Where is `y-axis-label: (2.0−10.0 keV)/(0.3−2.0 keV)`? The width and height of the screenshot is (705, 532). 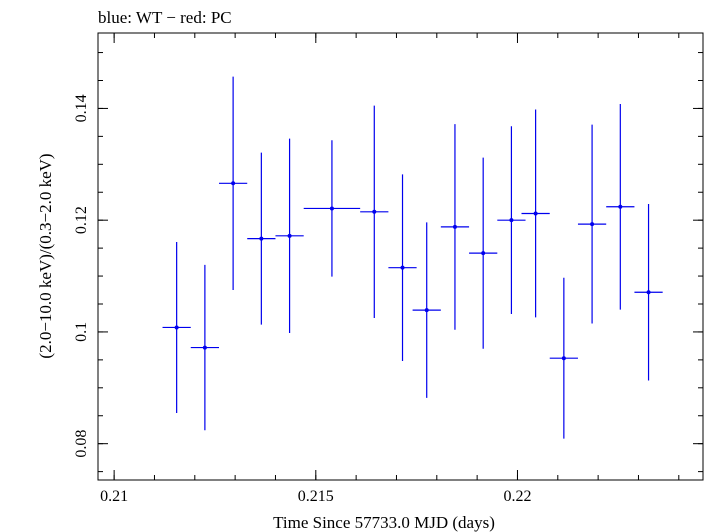
y-axis-label: (2.0−10.0 keV)/(0.3−2.0 keV) is located at coordinates (45, 255).